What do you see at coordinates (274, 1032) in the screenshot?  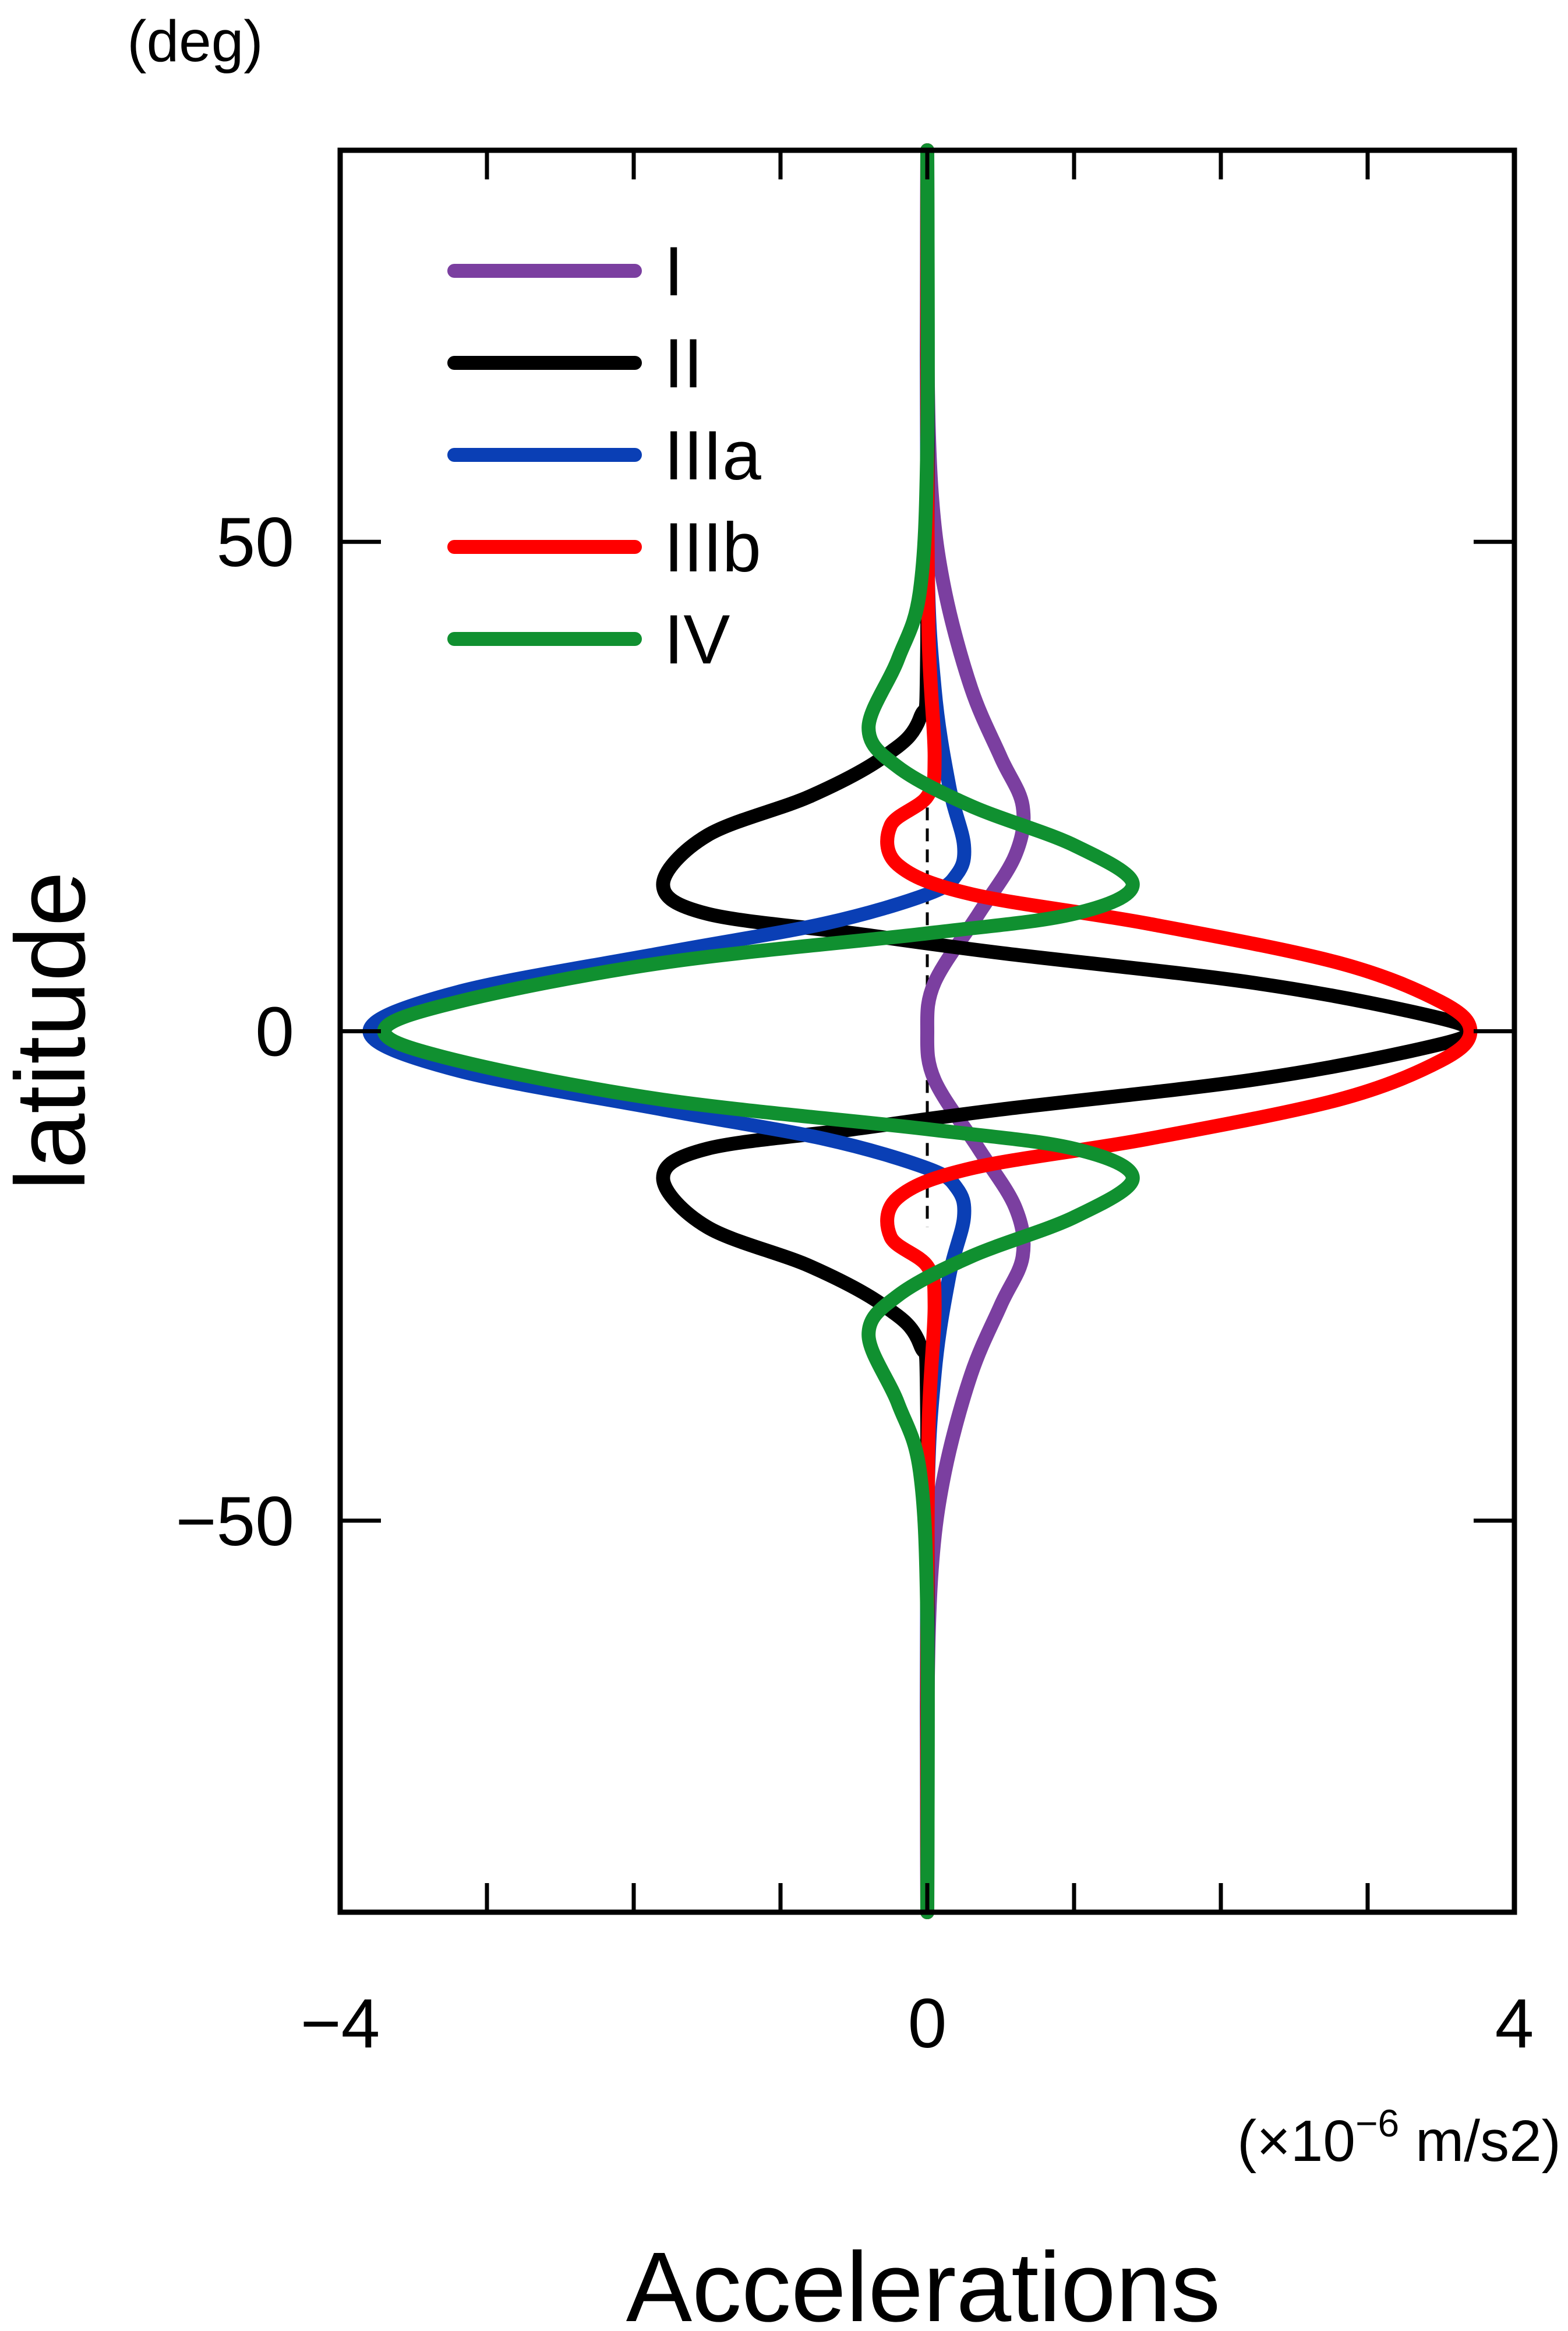 I see `y-tick-label: 0` at bounding box center [274, 1032].